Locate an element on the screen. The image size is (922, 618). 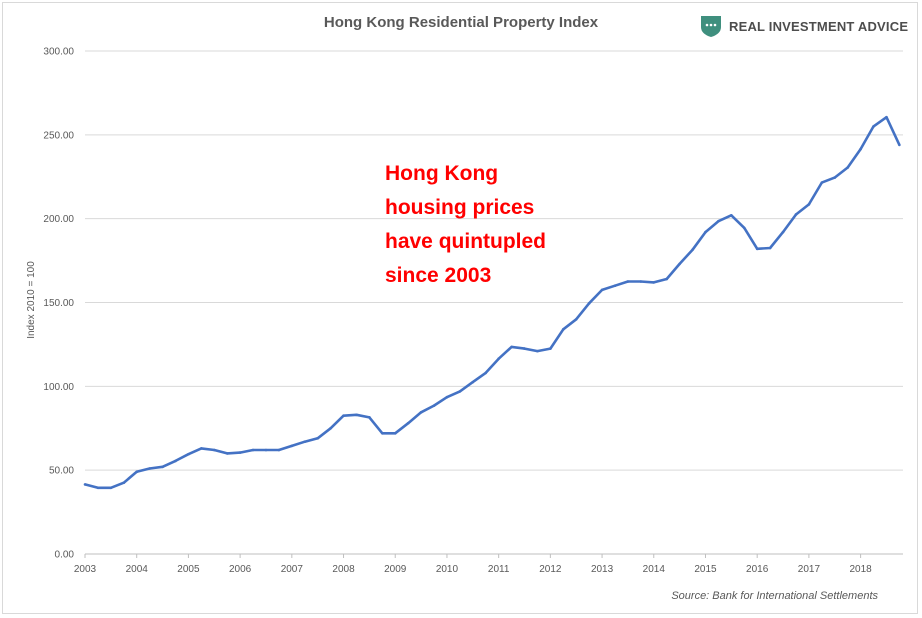
x-tick-label: 2014 is located at coordinates (654, 569).